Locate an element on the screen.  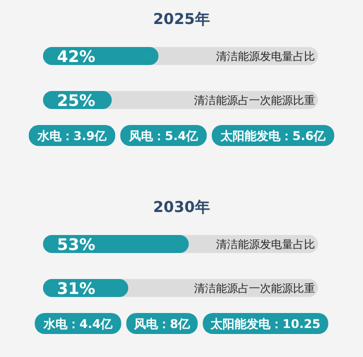
chart-title: 2030年 is located at coordinates (181, 207).